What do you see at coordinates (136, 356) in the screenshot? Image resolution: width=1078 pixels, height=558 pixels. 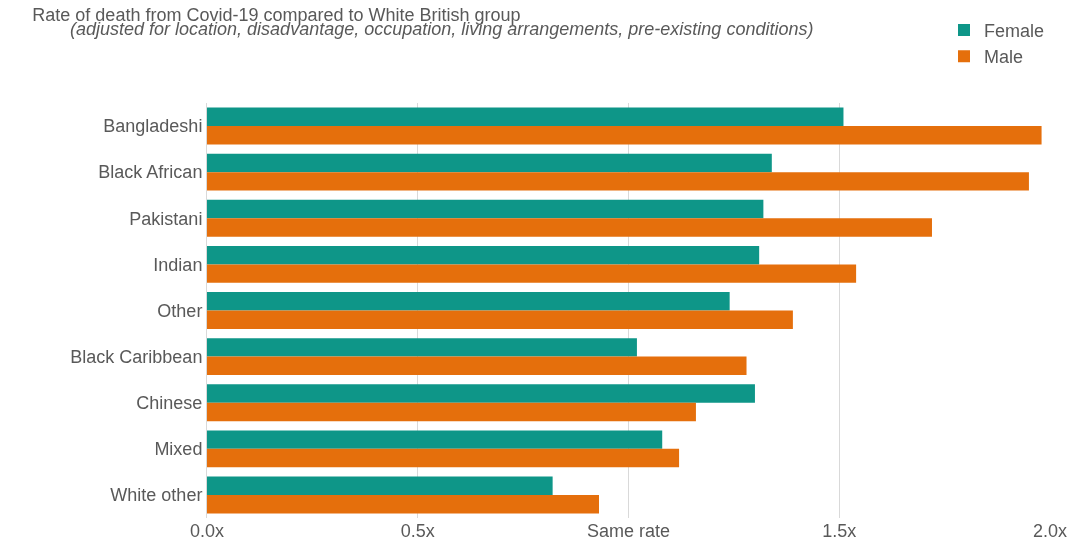 I see `y-tick-label: Black Caribbean` at bounding box center [136, 356].